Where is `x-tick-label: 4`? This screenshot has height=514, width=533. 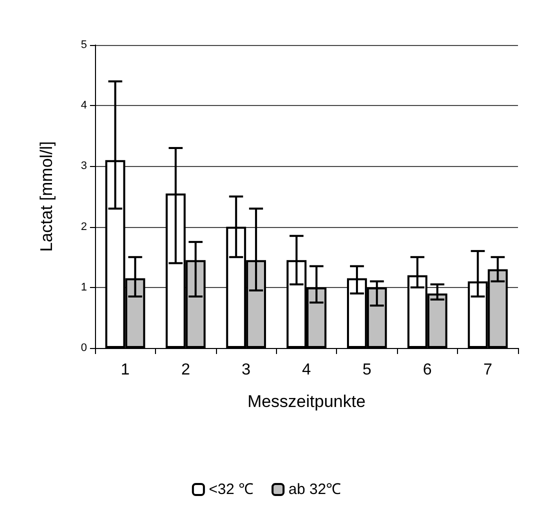
x-tick-label: 4 is located at coordinates (307, 370).